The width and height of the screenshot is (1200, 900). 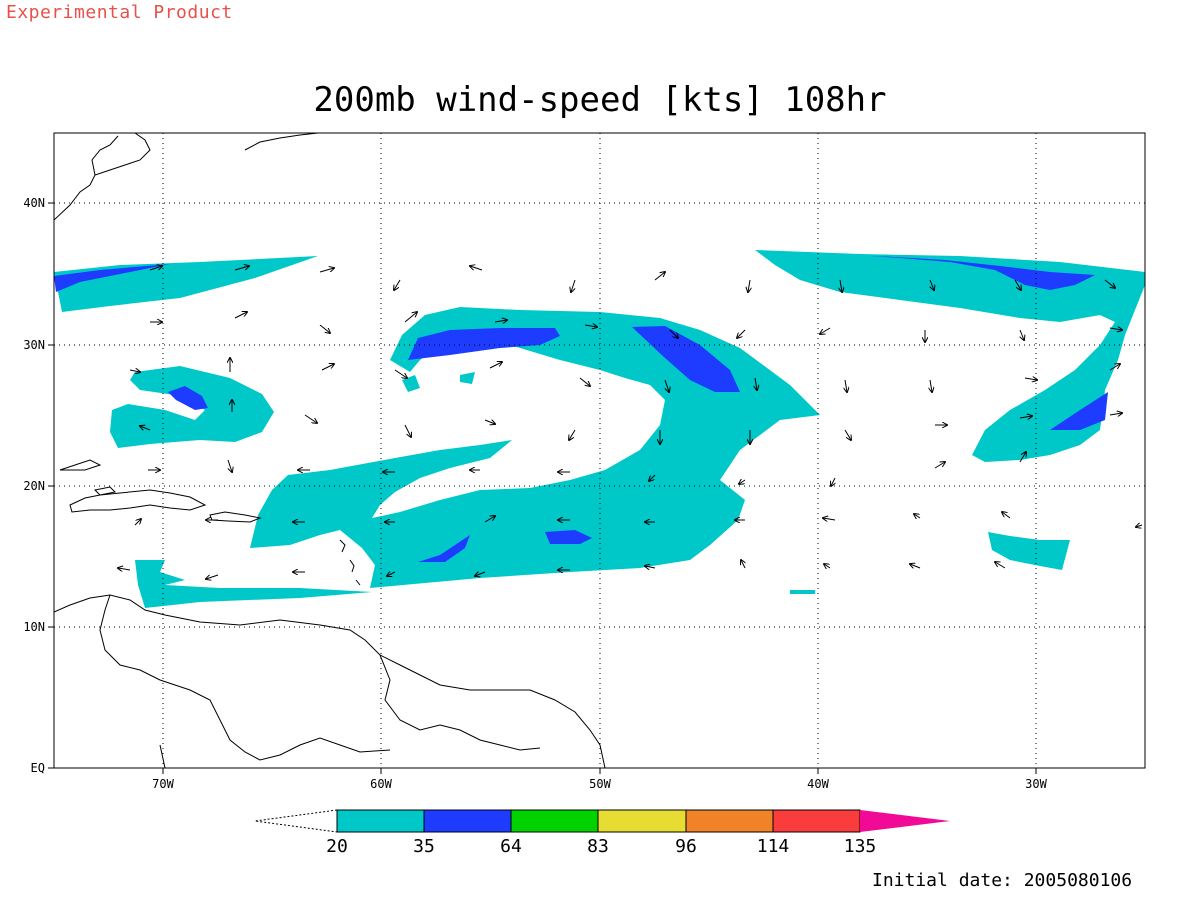 What do you see at coordinates (34, 486) in the screenshot?
I see `lat-label-20n: 20N` at bounding box center [34, 486].